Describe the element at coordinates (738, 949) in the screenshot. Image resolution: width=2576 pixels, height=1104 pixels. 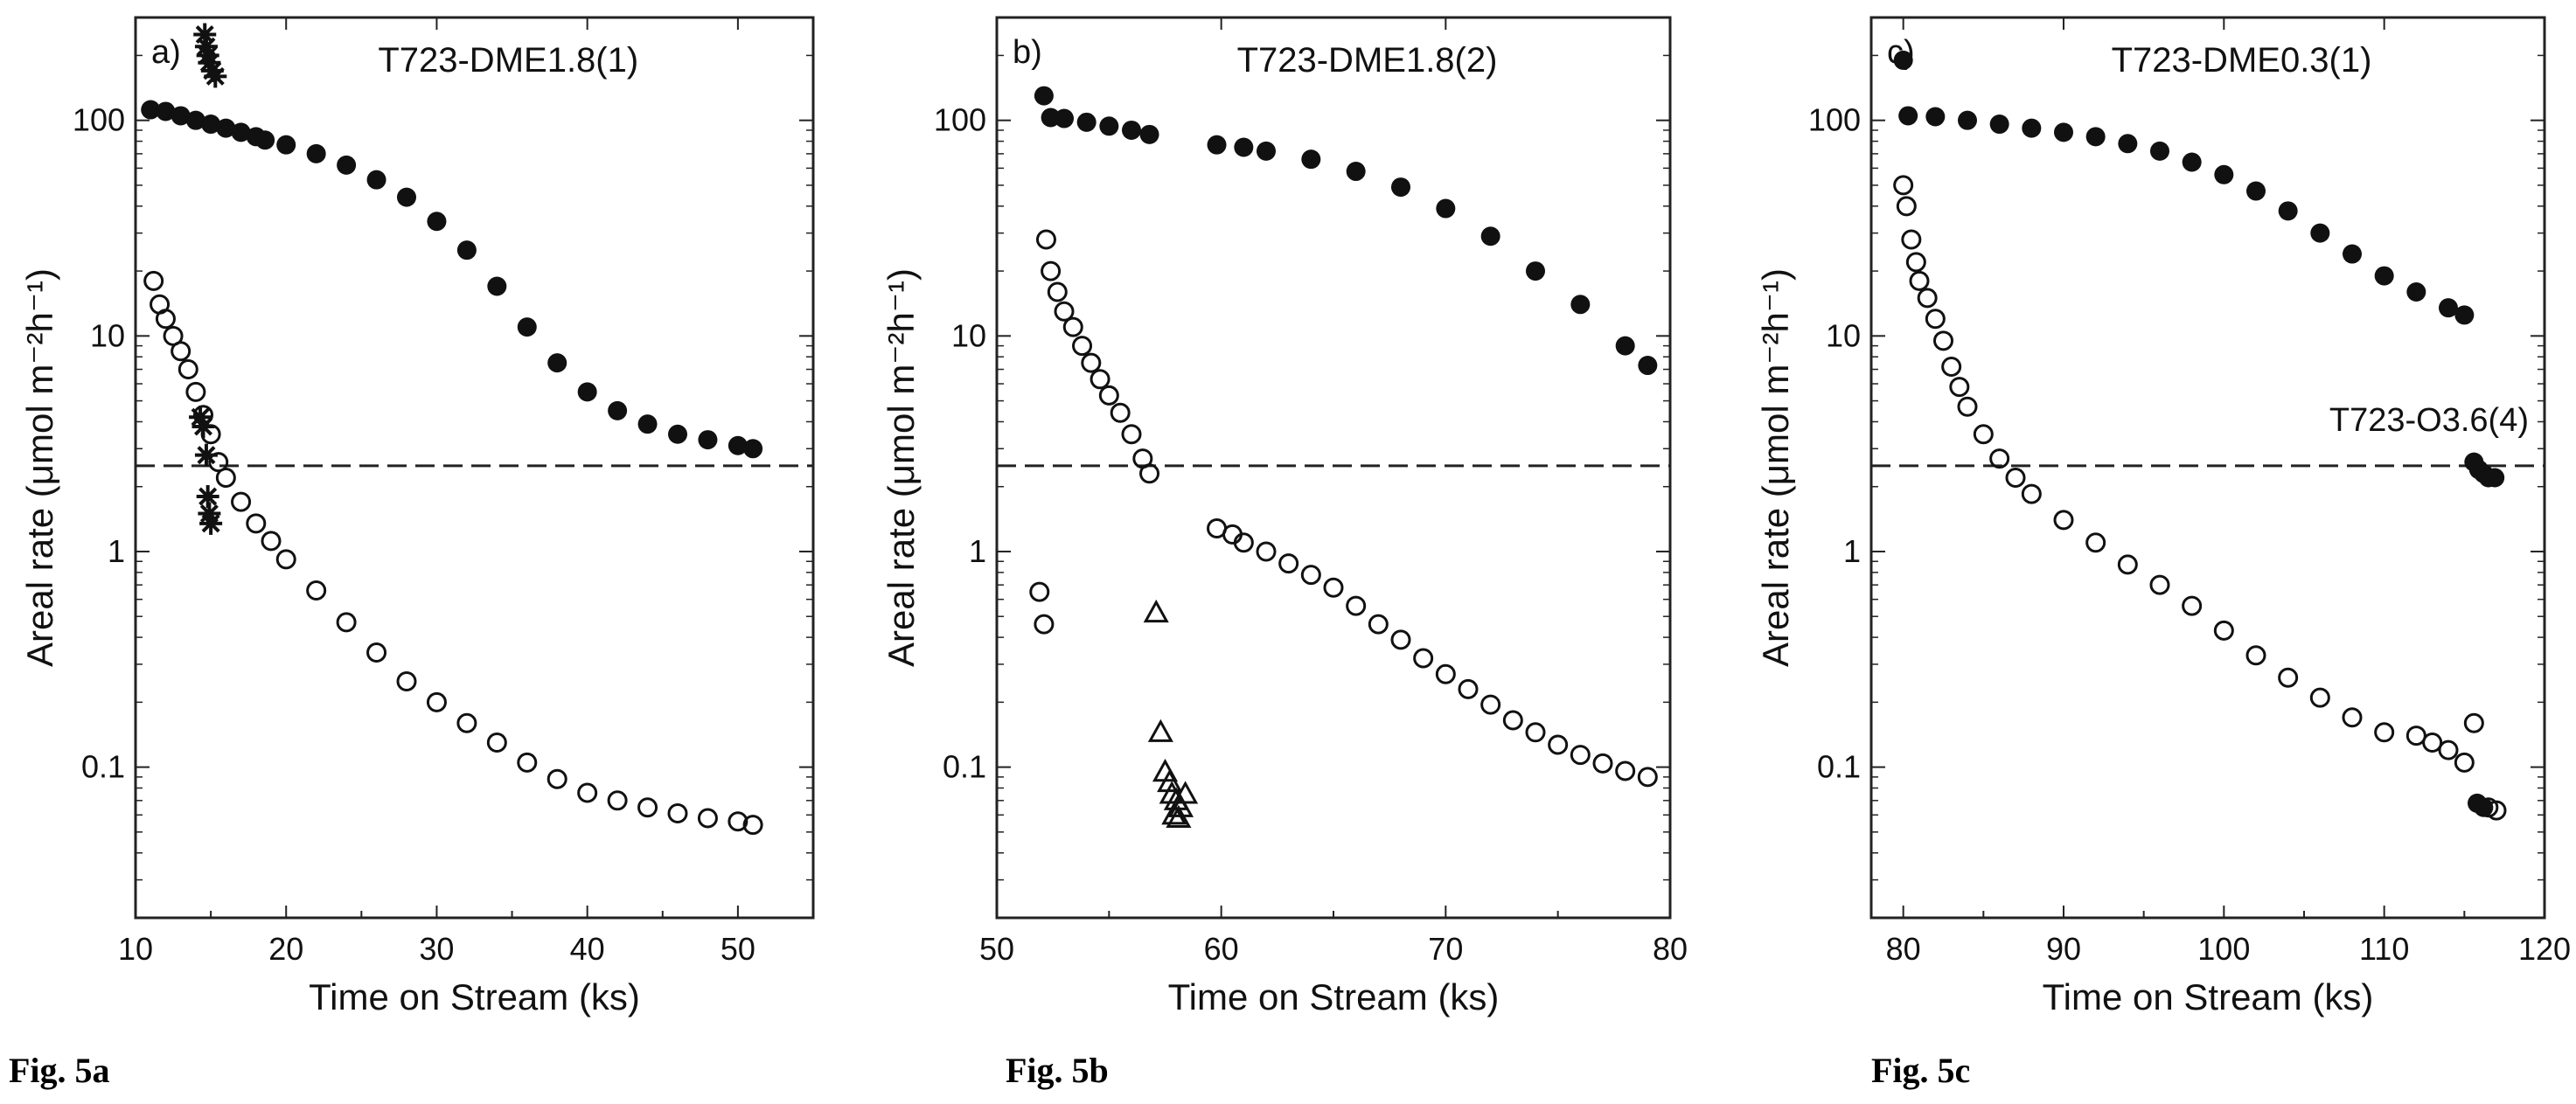
I see `x-tick-label: 50` at that location.